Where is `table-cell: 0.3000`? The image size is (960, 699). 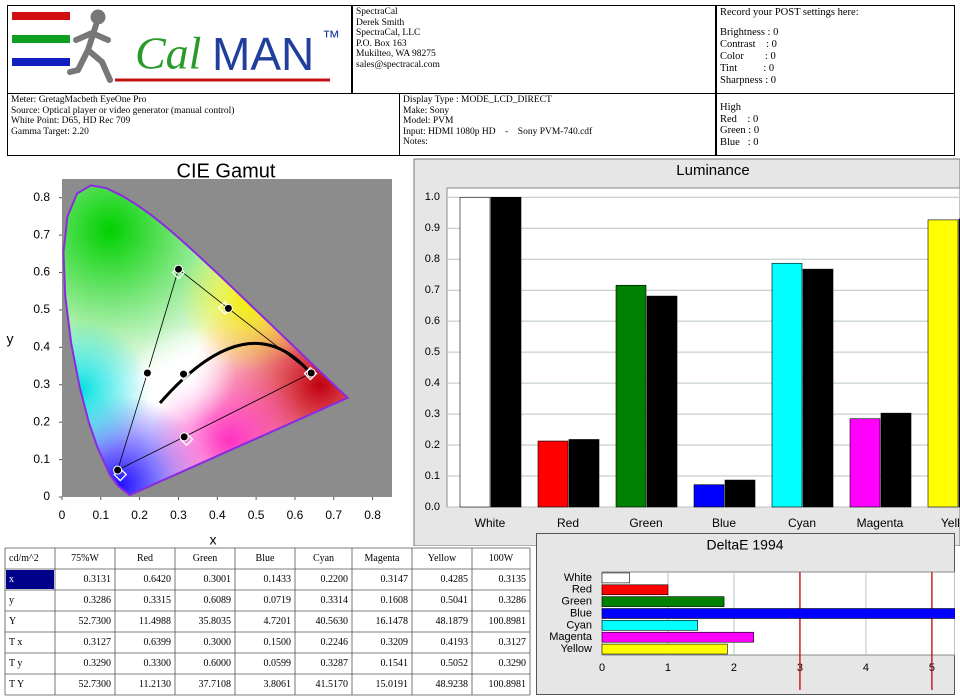
table-cell: 0.3000 is located at coordinates (218, 642).